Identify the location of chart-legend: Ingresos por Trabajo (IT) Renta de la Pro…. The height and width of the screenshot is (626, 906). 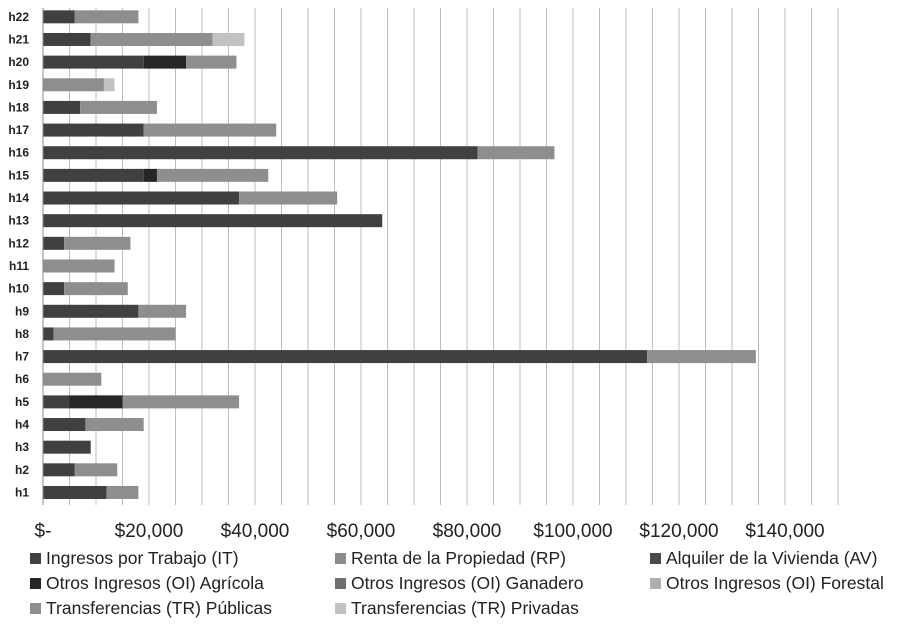
(468, 587).